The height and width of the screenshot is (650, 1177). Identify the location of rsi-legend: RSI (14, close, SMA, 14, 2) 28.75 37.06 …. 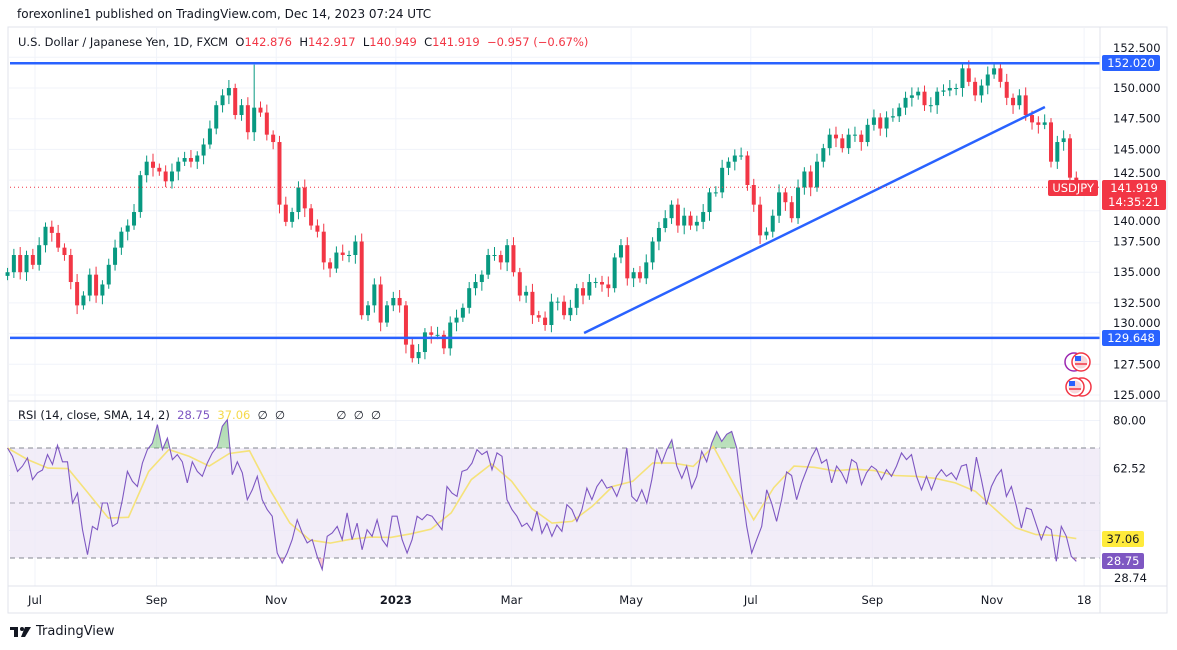
(199, 415).